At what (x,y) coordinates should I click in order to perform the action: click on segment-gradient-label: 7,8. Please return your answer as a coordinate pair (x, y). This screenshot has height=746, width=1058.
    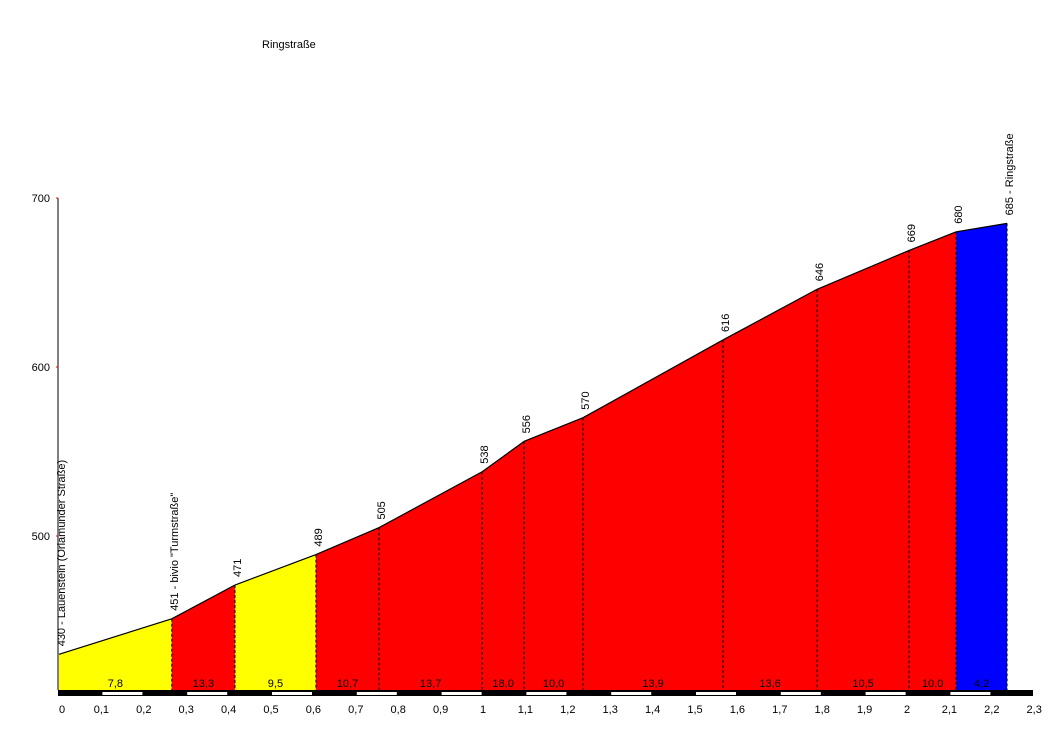
    Looking at the image, I should click on (115, 684).